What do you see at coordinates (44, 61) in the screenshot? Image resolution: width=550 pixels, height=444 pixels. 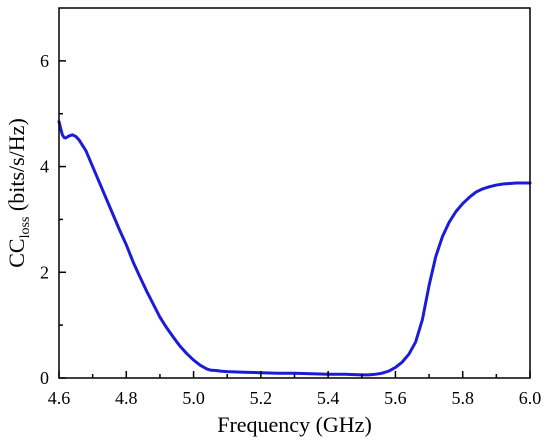 I see `y-tick-label: 6` at bounding box center [44, 61].